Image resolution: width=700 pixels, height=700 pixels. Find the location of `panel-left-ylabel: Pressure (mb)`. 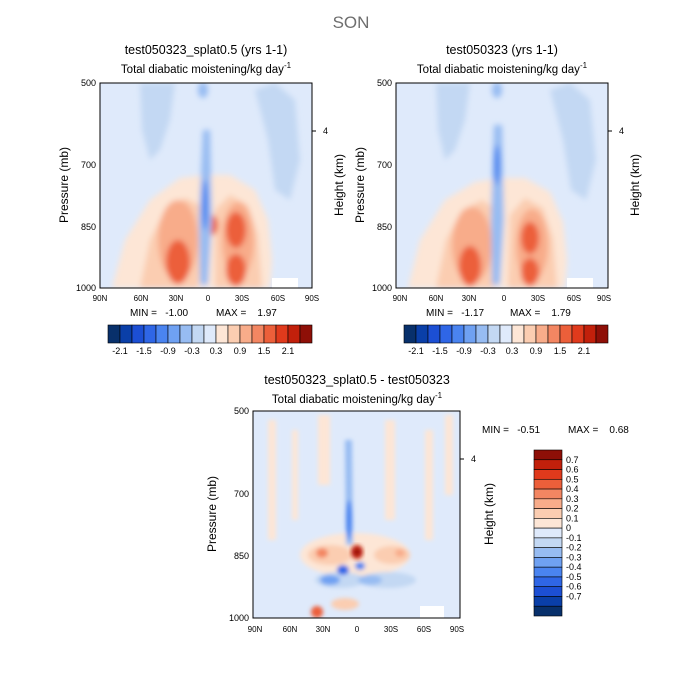

panel-left-ylabel: Pressure (mb) is located at coordinates (64, 185).